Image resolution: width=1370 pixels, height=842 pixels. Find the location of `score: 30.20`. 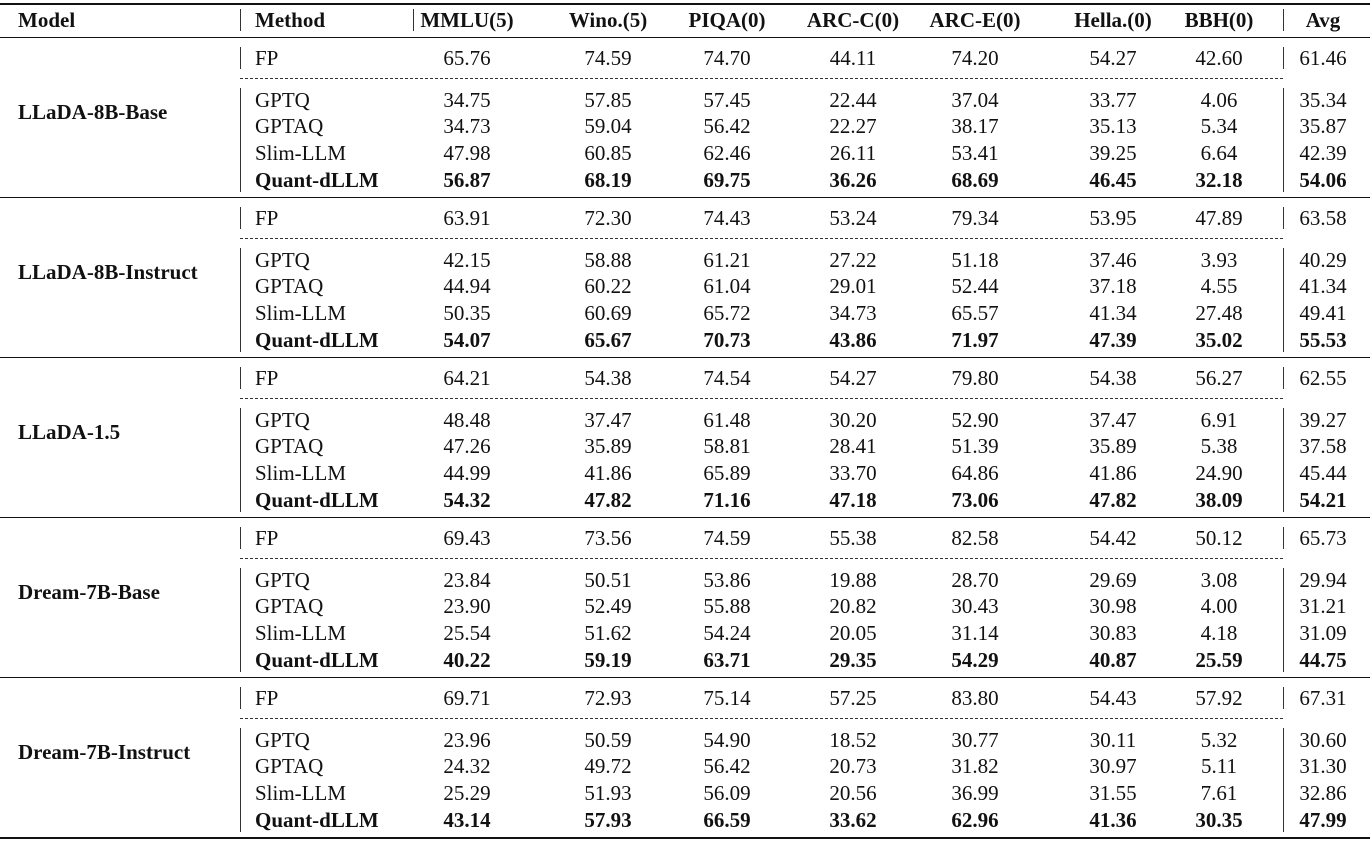

score: 30.20 is located at coordinates (853, 420).